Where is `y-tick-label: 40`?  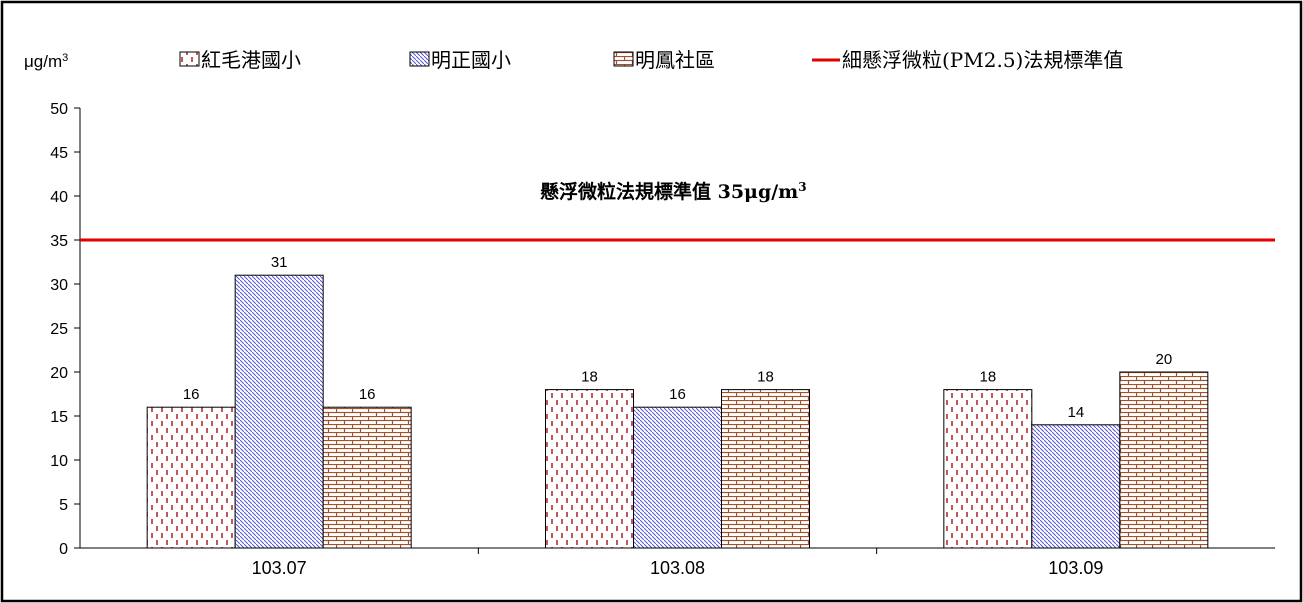
y-tick-label: 40 is located at coordinates (59, 197).